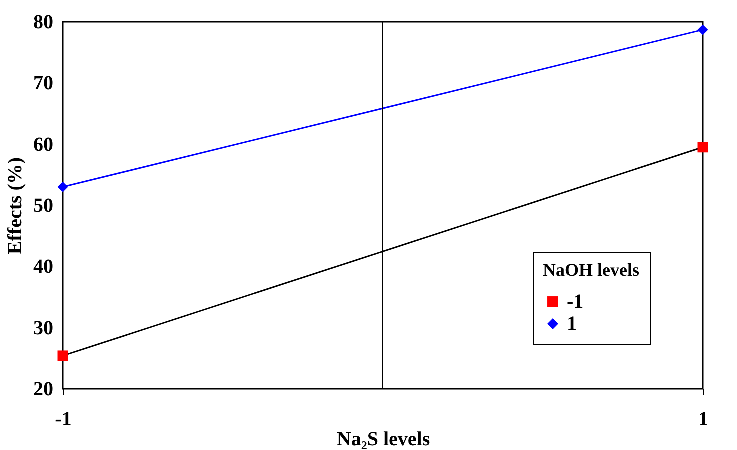 The image size is (737, 450). Describe the element at coordinates (591, 270) in the screenshot. I see `legend-title: NaOH levels` at that location.